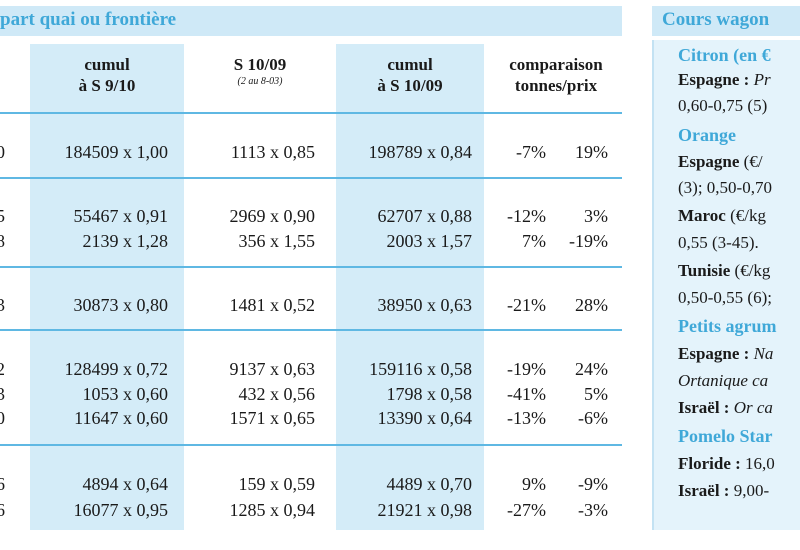  I want to click on price-line: Israël : Or ca, so click(725, 407).